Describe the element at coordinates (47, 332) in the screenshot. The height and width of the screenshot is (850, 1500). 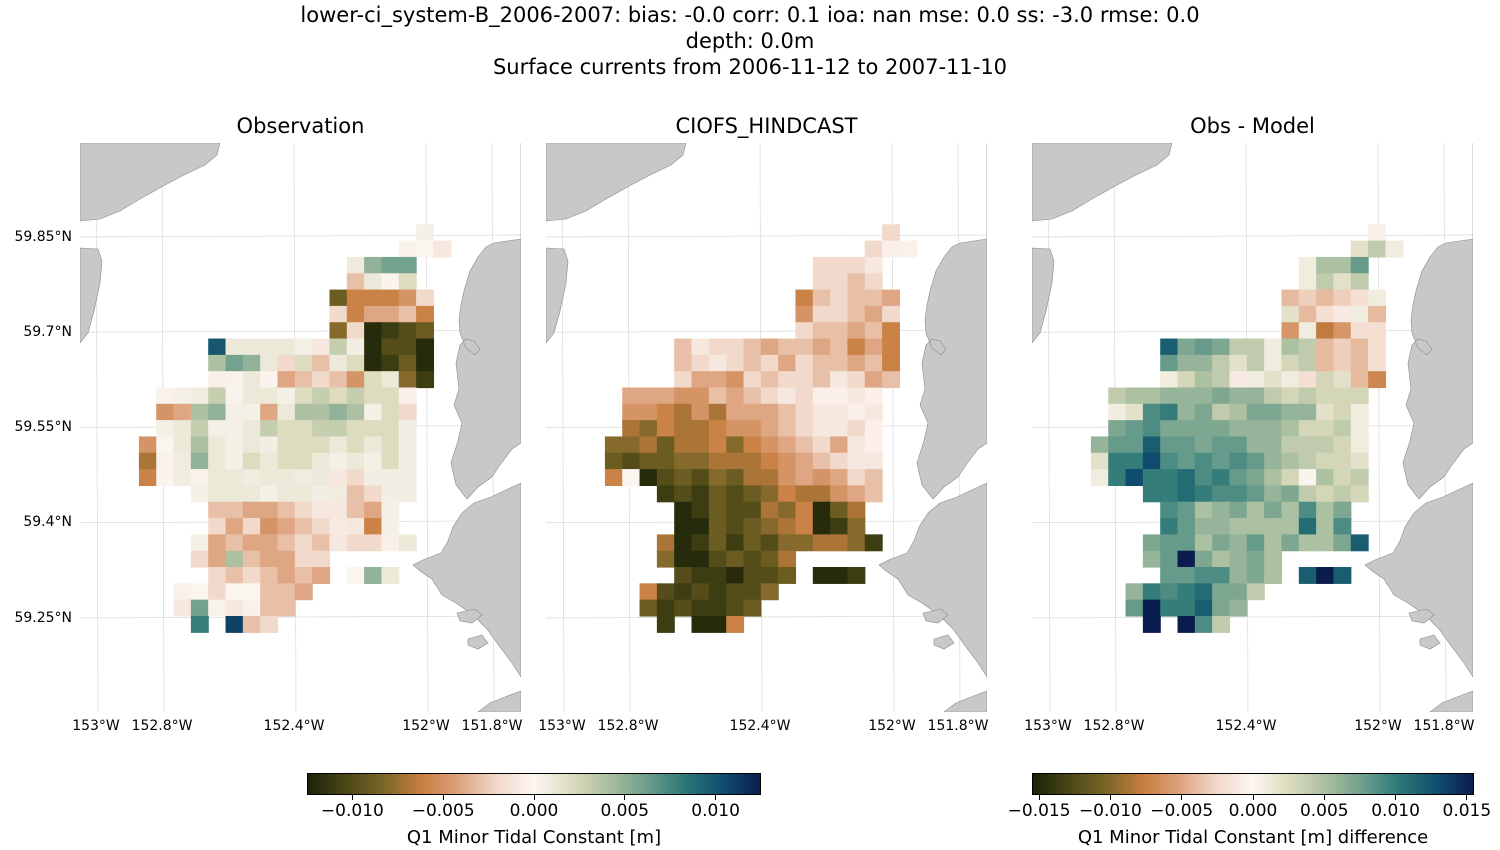
I see `lat-label: 59.7°N` at that location.